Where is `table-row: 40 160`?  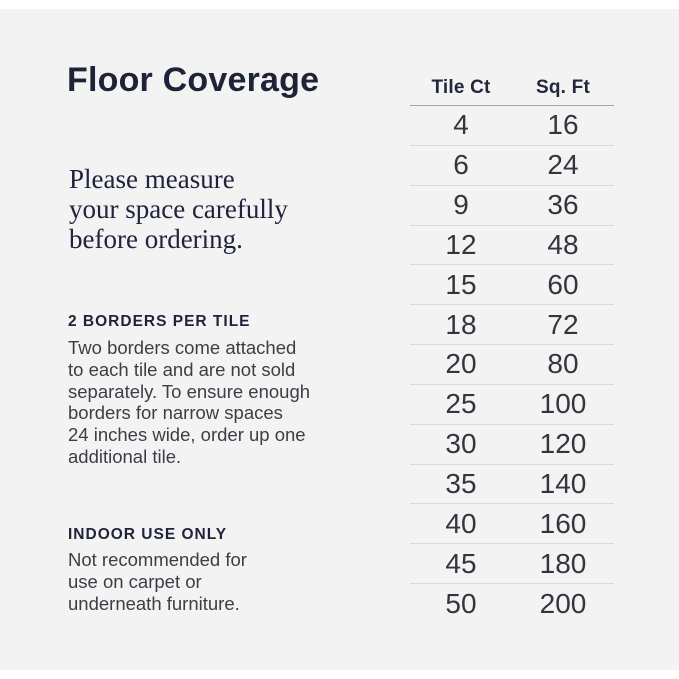 table-row: 40 160 is located at coordinates (512, 524).